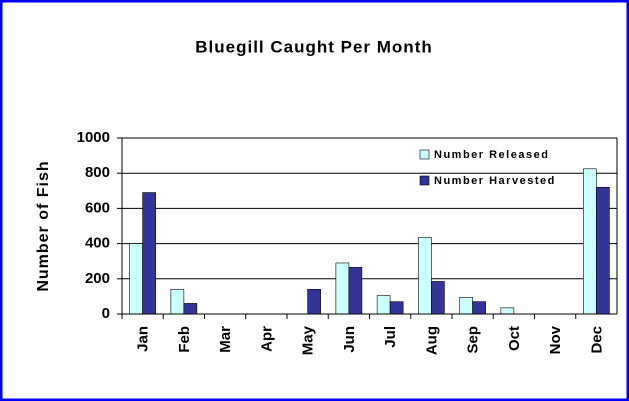 The image size is (629, 401). Describe the element at coordinates (106, 313) in the screenshot. I see `y-tick-label: 0` at that location.